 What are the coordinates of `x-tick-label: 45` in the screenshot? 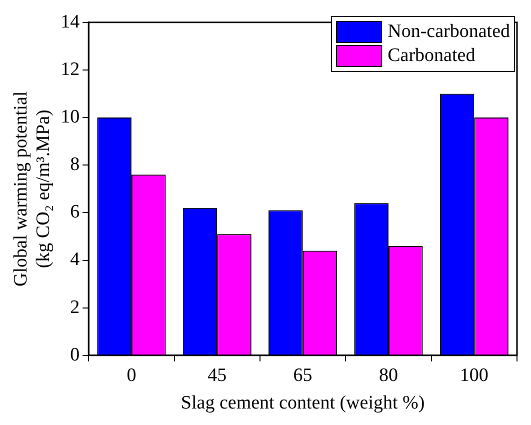 It's located at (217, 375).